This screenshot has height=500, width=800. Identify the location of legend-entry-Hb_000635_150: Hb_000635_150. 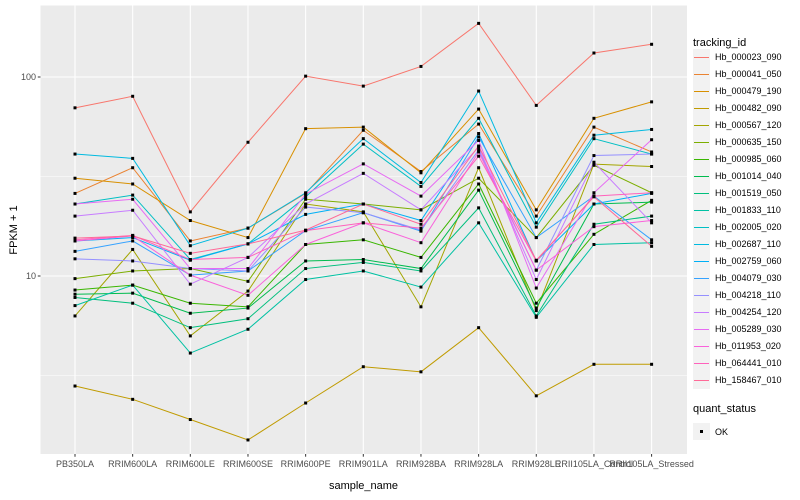
(737, 142).